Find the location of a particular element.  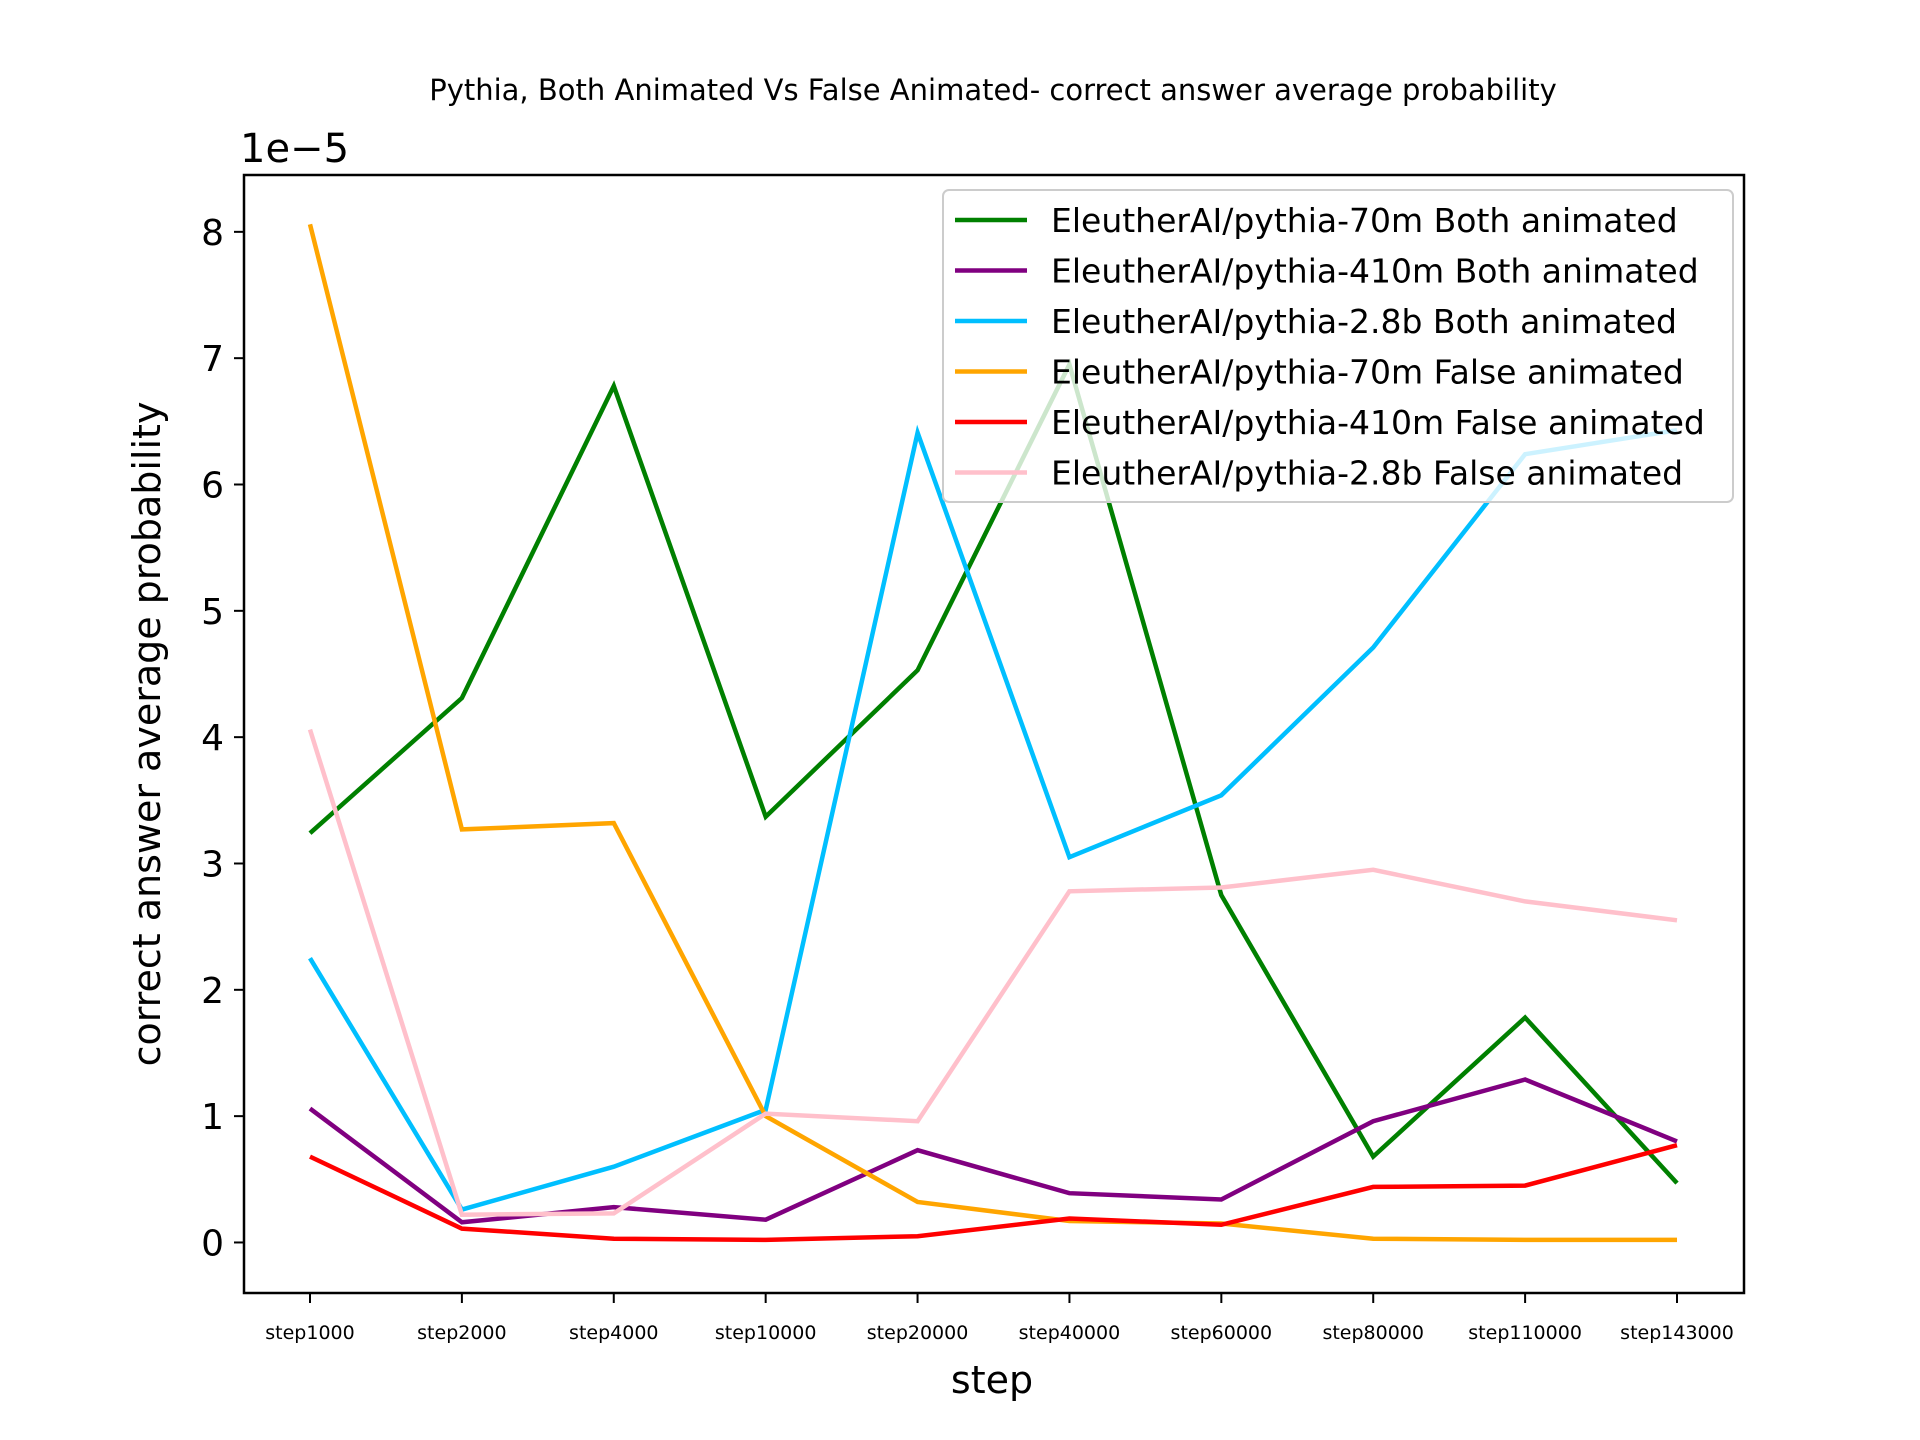

x-tick-label: step10000 is located at coordinates (766, 1333).